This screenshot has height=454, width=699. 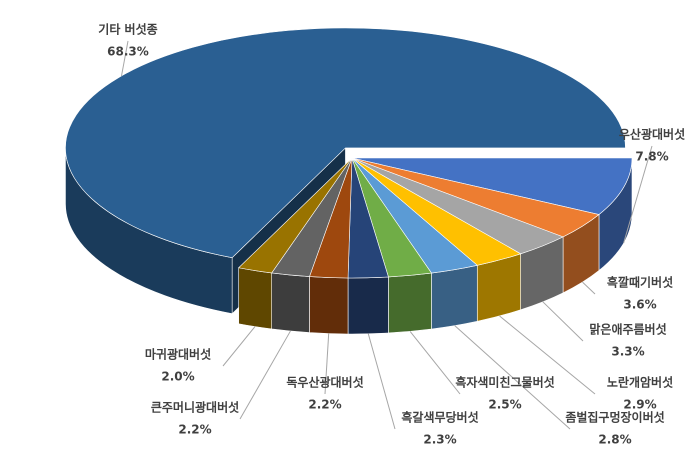 What do you see at coordinates (178, 354) in the screenshot?
I see `data-label-name: 마귀광대버섯` at bounding box center [178, 354].